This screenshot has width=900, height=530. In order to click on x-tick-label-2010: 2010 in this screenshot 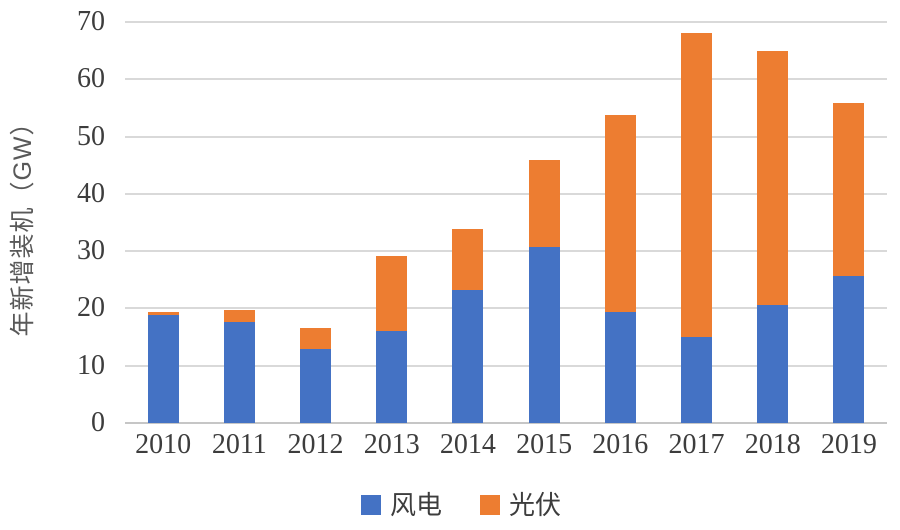, I will do `click(163, 444)`.